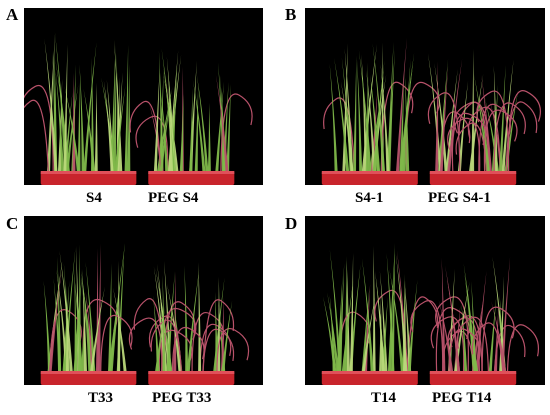 This screenshot has width=550, height=415. What do you see at coordinates (173, 198) in the screenshot?
I see `peg-treated-label: PEG S4` at bounding box center [173, 198].